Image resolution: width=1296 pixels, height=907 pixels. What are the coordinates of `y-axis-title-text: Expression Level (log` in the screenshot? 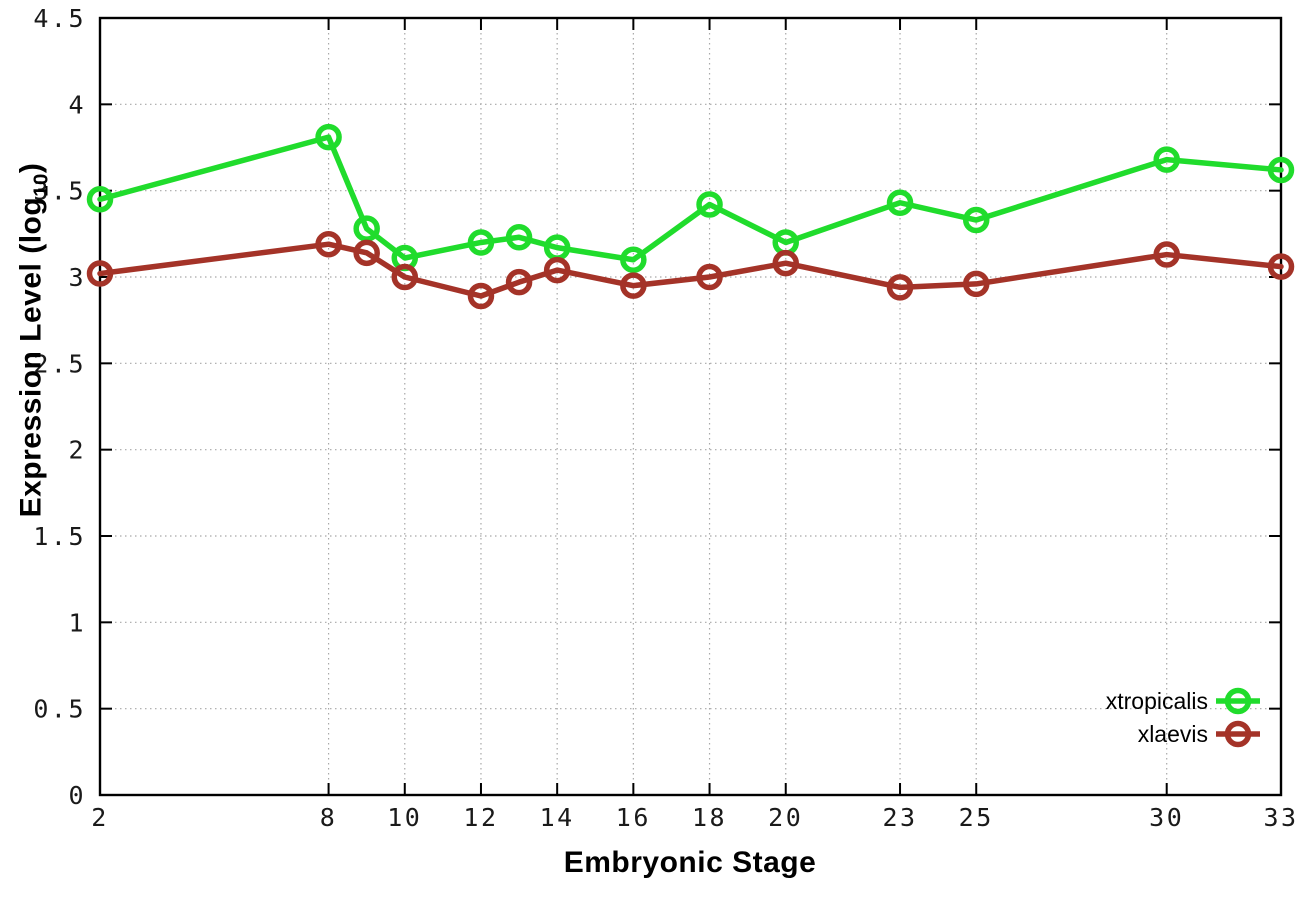 It's located at (31, 357).